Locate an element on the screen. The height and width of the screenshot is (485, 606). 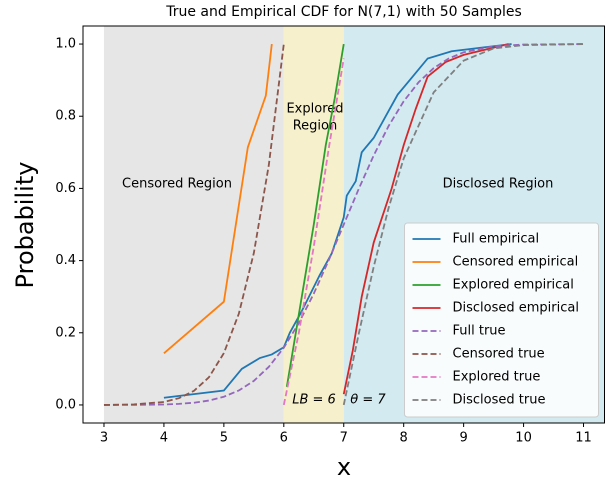
x-tick-label: 5 is located at coordinates (224, 438).